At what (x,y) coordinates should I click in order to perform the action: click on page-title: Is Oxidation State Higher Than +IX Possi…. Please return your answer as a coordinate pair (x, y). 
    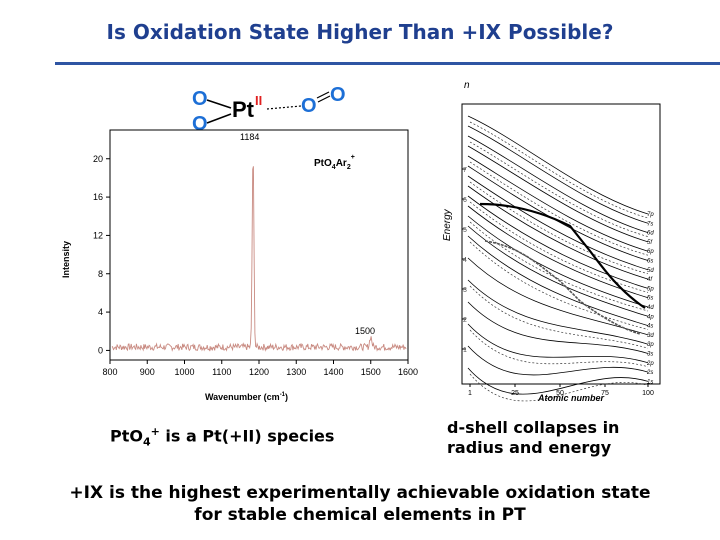
    Looking at the image, I should click on (360, 32).